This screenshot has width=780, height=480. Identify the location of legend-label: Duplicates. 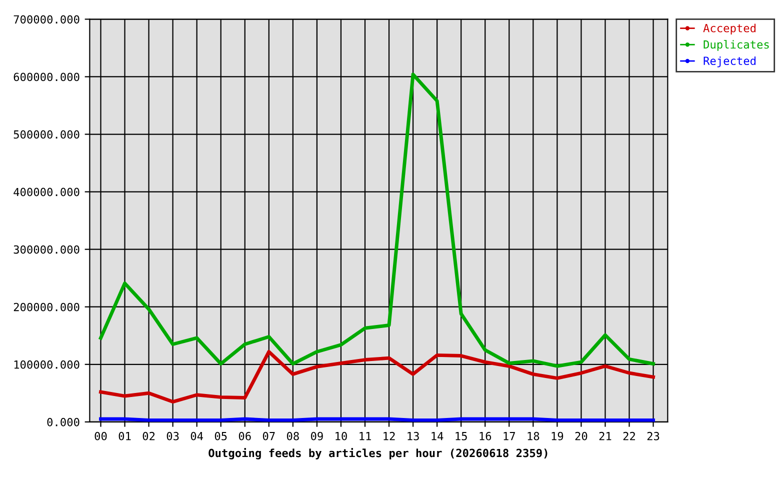
(736, 45).